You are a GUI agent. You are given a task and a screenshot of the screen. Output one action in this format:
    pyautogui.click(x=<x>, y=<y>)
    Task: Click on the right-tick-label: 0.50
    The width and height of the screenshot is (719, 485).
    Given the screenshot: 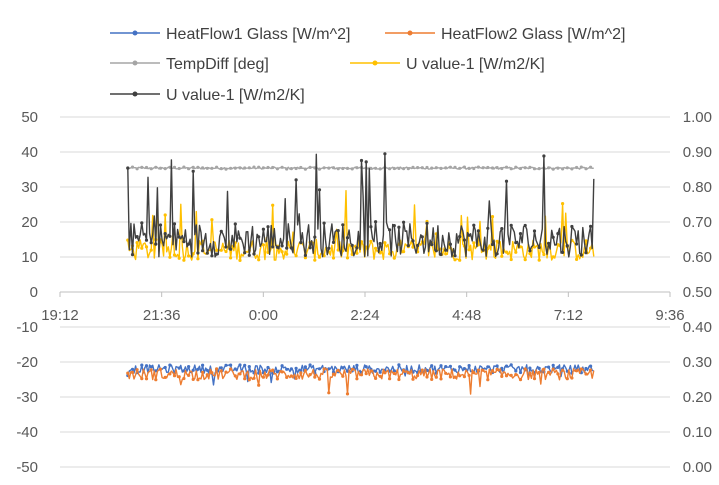 What is the action you would take?
    pyautogui.click(x=697, y=292)
    